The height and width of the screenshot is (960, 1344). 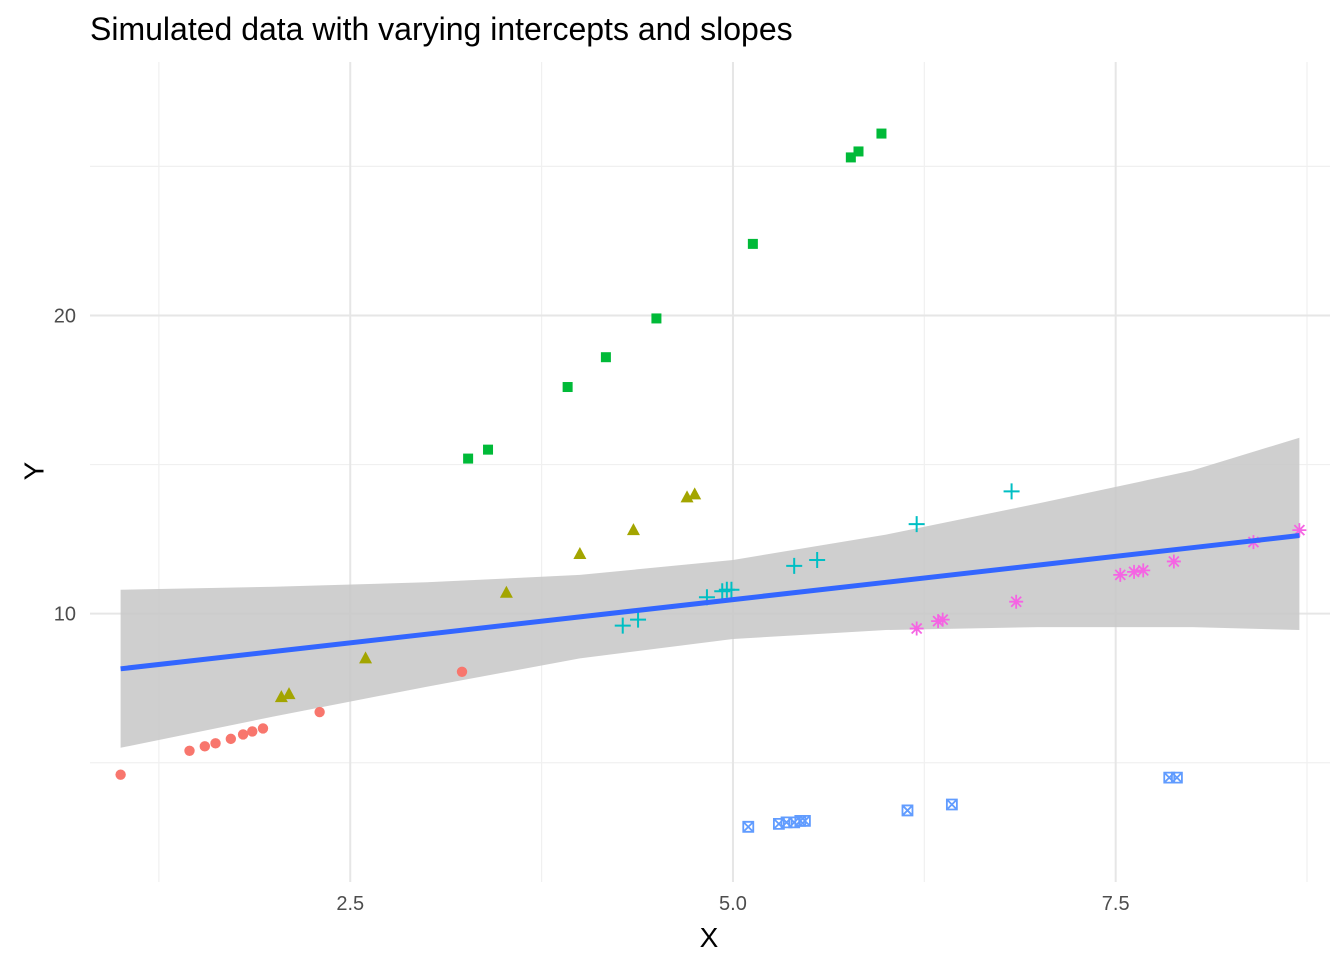 I want to click on y-tick-label: 10, so click(x=65, y=615).